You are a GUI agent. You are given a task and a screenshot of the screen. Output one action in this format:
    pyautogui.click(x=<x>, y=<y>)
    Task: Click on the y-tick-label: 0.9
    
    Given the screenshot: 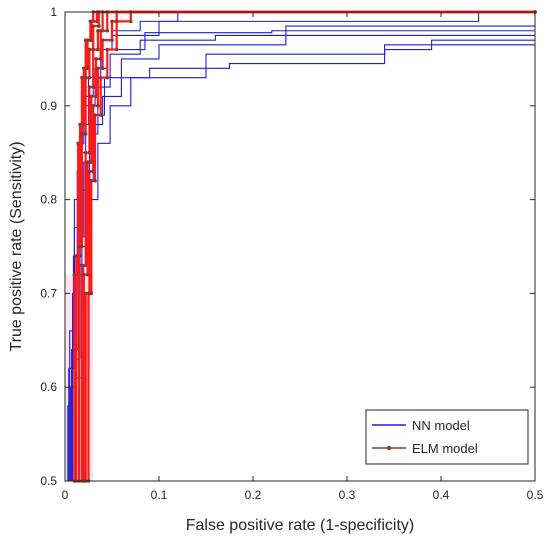 What is the action you would take?
    pyautogui.click(x=48, y=106)
    